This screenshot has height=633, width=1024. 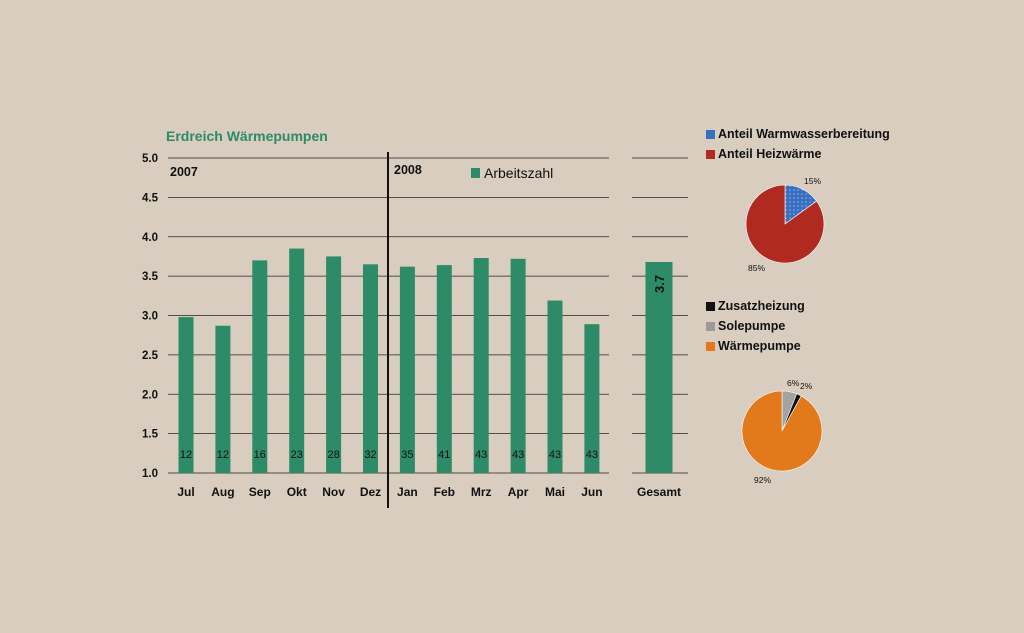 I want to click on x-tick-gesamt: Gesamt, so click(x=659, y=492).